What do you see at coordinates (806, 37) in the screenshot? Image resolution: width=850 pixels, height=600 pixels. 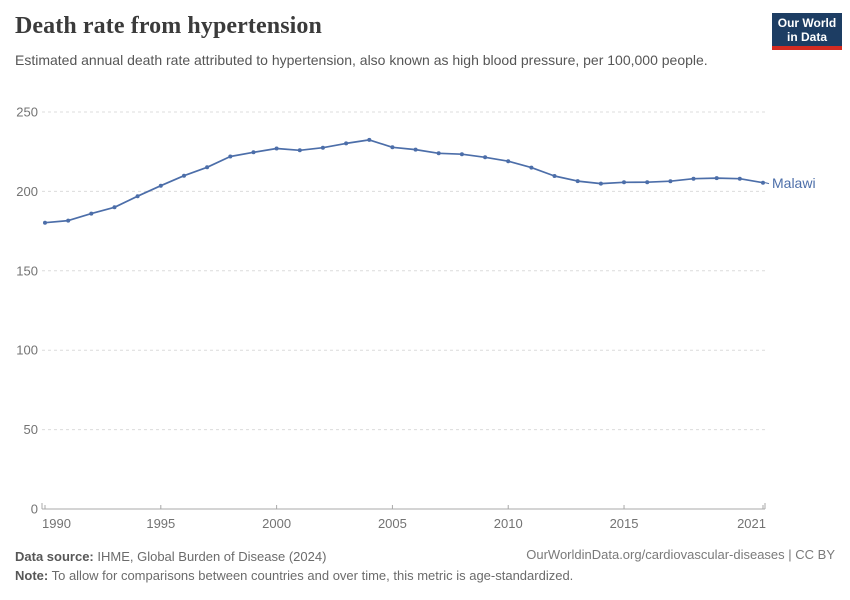 I see `owid-logo-line2: in Data` at bounding box center [806, 37].